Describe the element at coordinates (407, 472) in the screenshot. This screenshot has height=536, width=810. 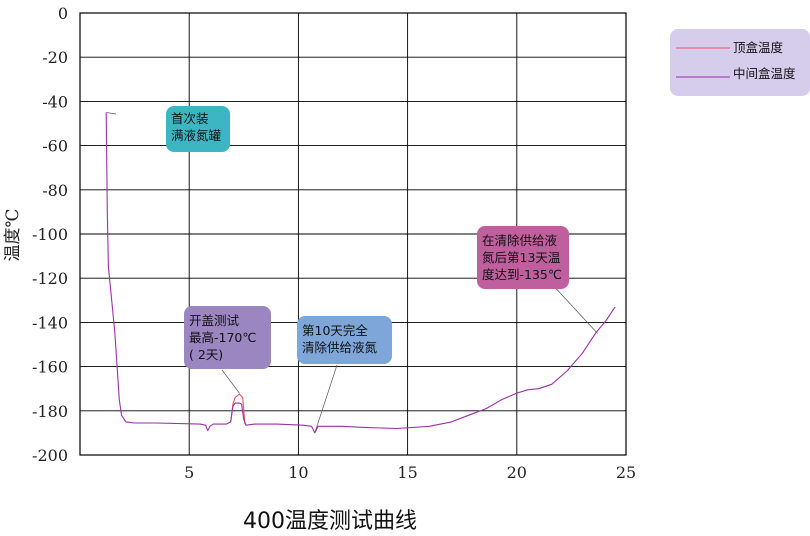
I see `x-tick-label: 15` at that location.